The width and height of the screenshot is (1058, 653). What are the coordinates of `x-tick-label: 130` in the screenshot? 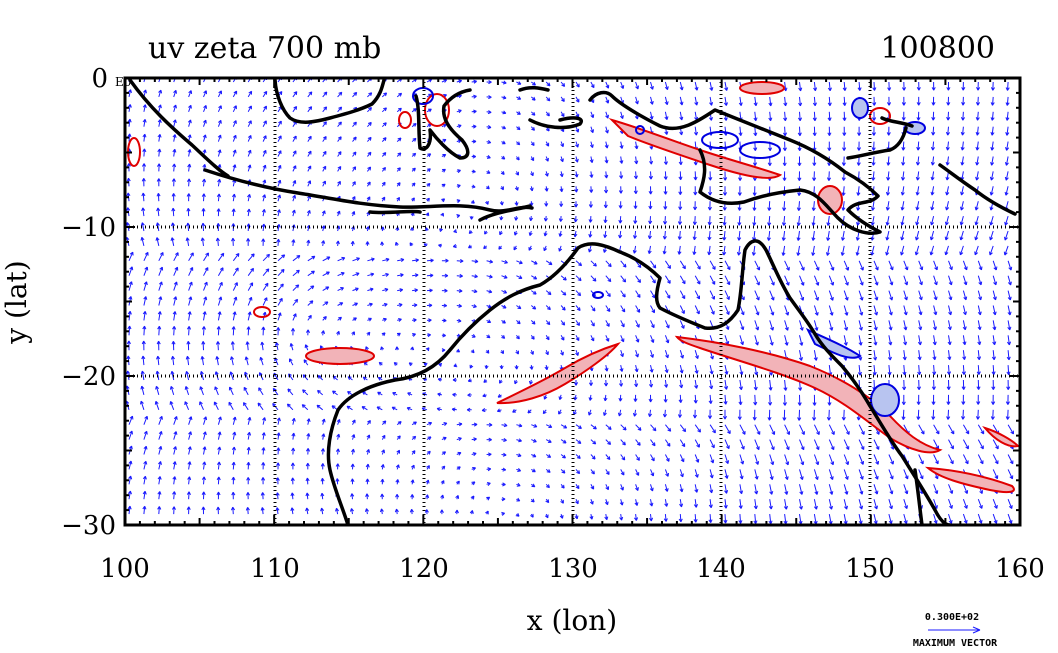 It's located at (573, 569).